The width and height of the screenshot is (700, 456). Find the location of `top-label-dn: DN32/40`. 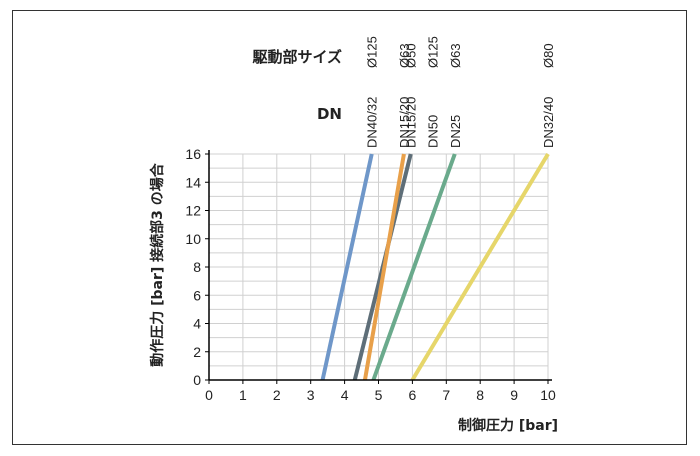

top-label-dn: DN32/40 is located at coordinates (548, 122).